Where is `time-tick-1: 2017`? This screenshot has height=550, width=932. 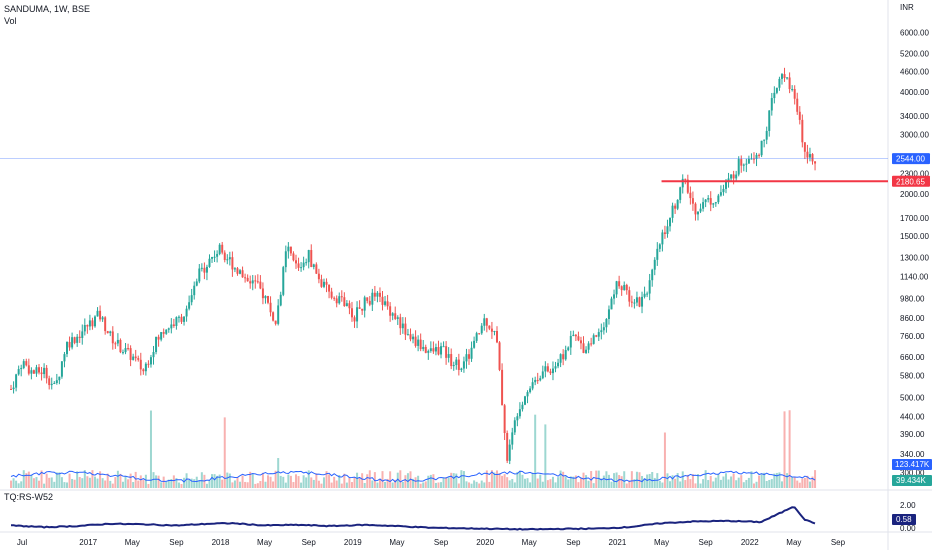 time-tick-1: 2017 is located at coordinates (88, 542).